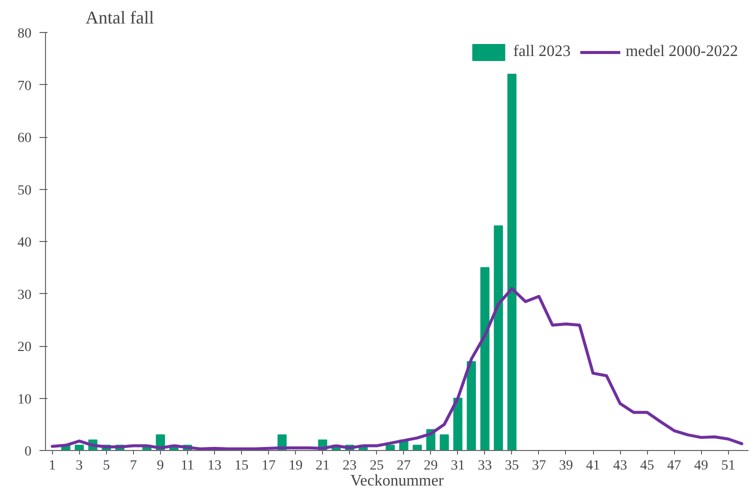 The width and height of the screenshot is (753, 492). Describe the element at coordinates (28, 452) in the screenshot. I see `y-tick-label: 0` at that location.